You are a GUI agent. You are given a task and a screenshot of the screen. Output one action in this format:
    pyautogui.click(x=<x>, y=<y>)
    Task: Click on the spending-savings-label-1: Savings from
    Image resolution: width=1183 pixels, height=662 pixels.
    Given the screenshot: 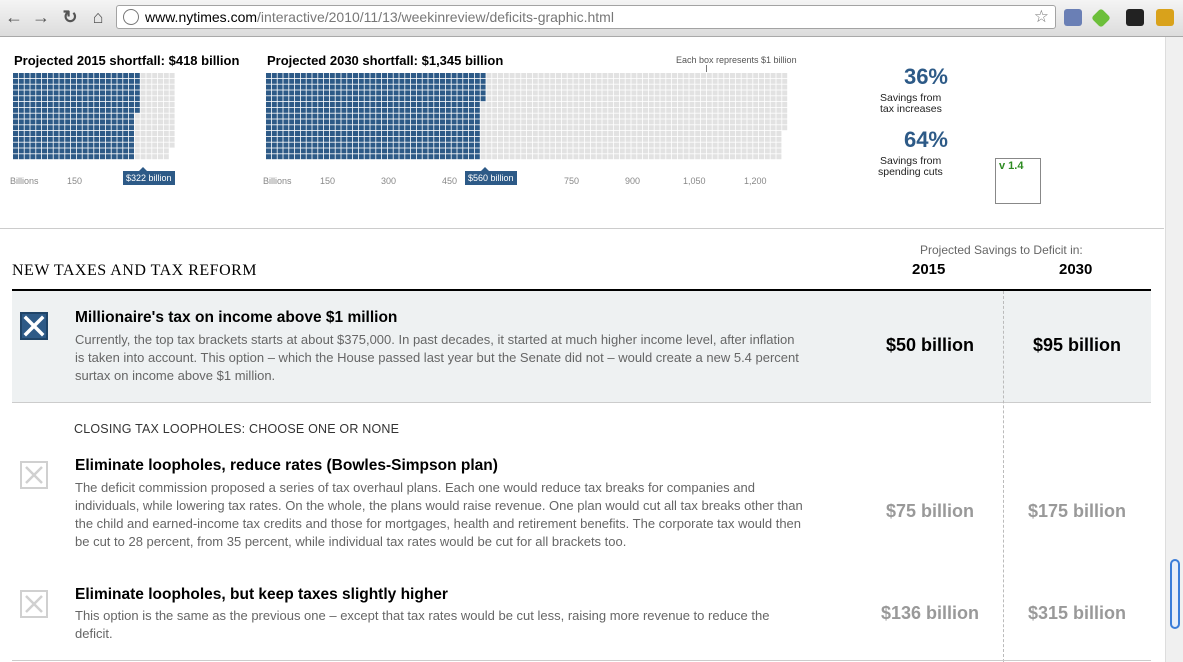 What is the action you would take?
    pyautogui.click(x=911, y=161)
    